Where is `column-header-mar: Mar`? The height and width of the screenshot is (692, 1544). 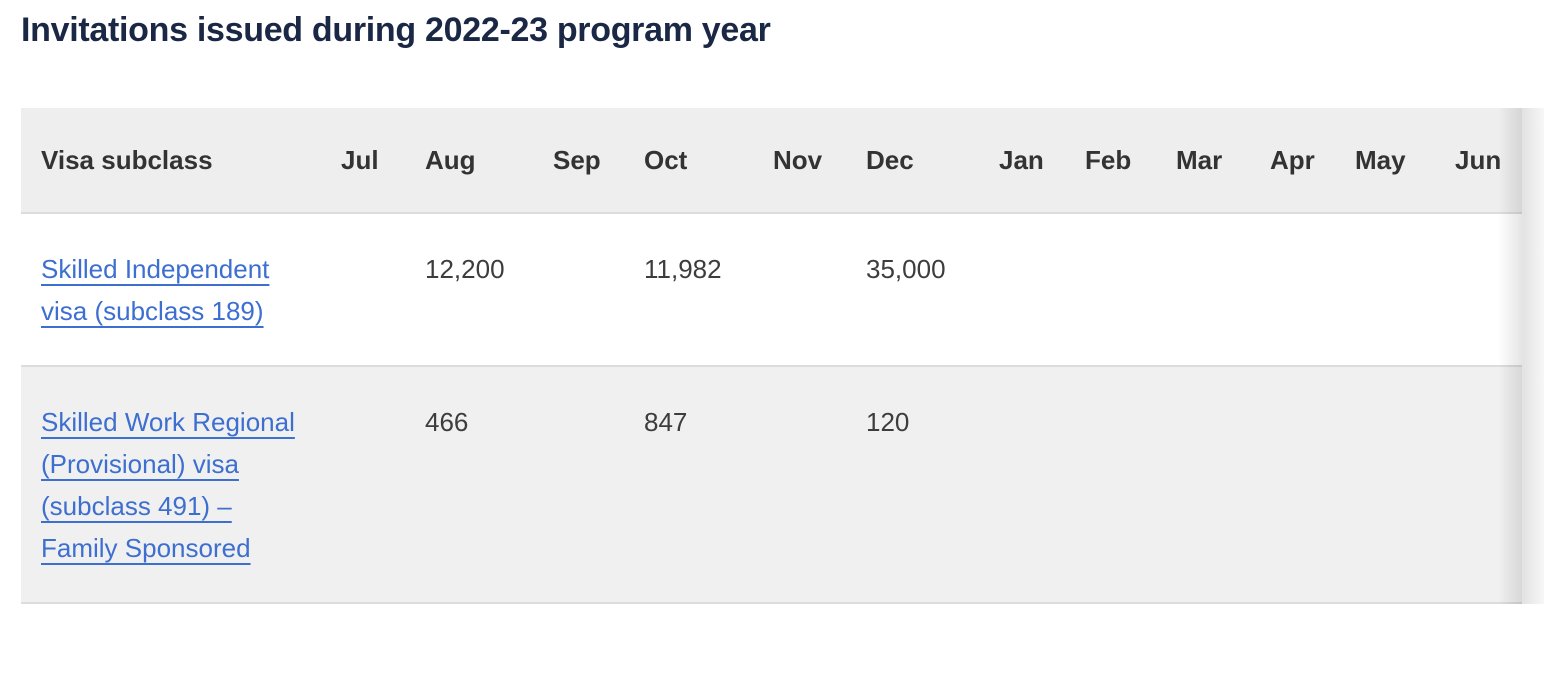 column-header-mar: Mar is located at coordinates (1203, 161).